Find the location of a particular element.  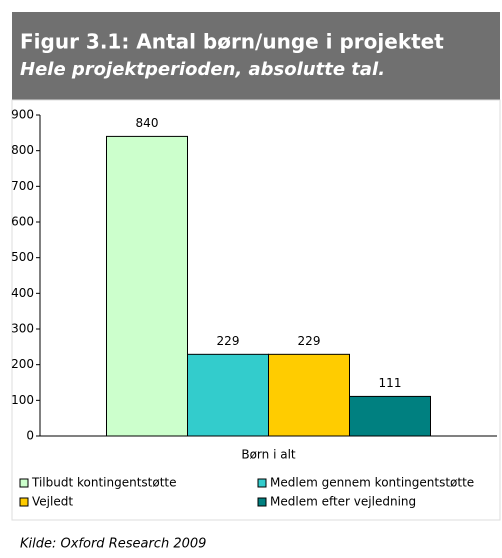

y-tick-label: 800 is located at coordinates (22, 150).